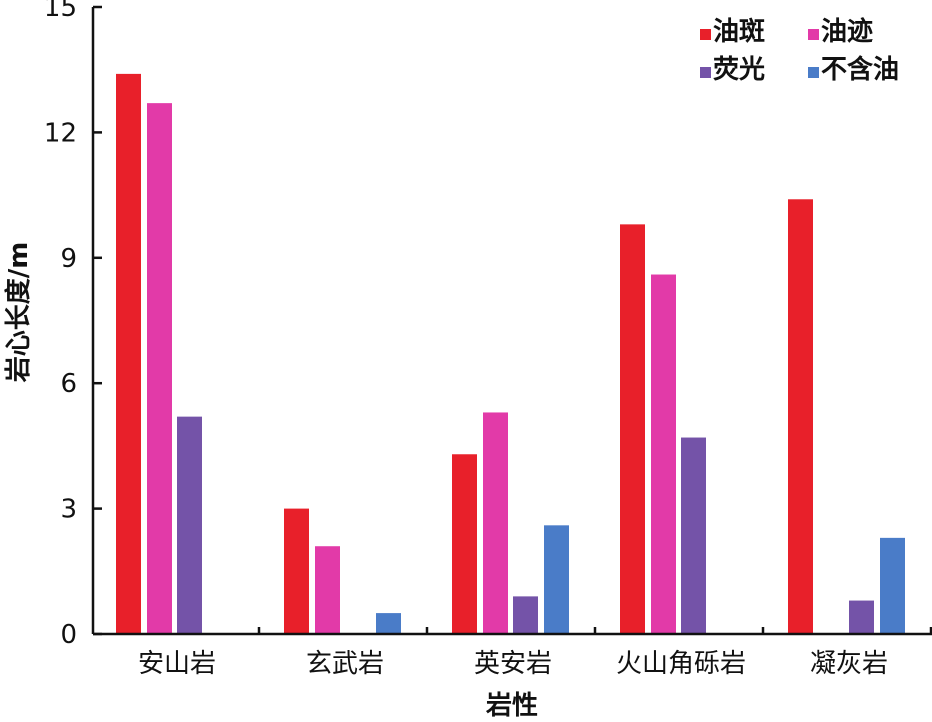 This screenshot has width=932, height=722. I want to click on y-tick-label: 12, so click(60, 133).